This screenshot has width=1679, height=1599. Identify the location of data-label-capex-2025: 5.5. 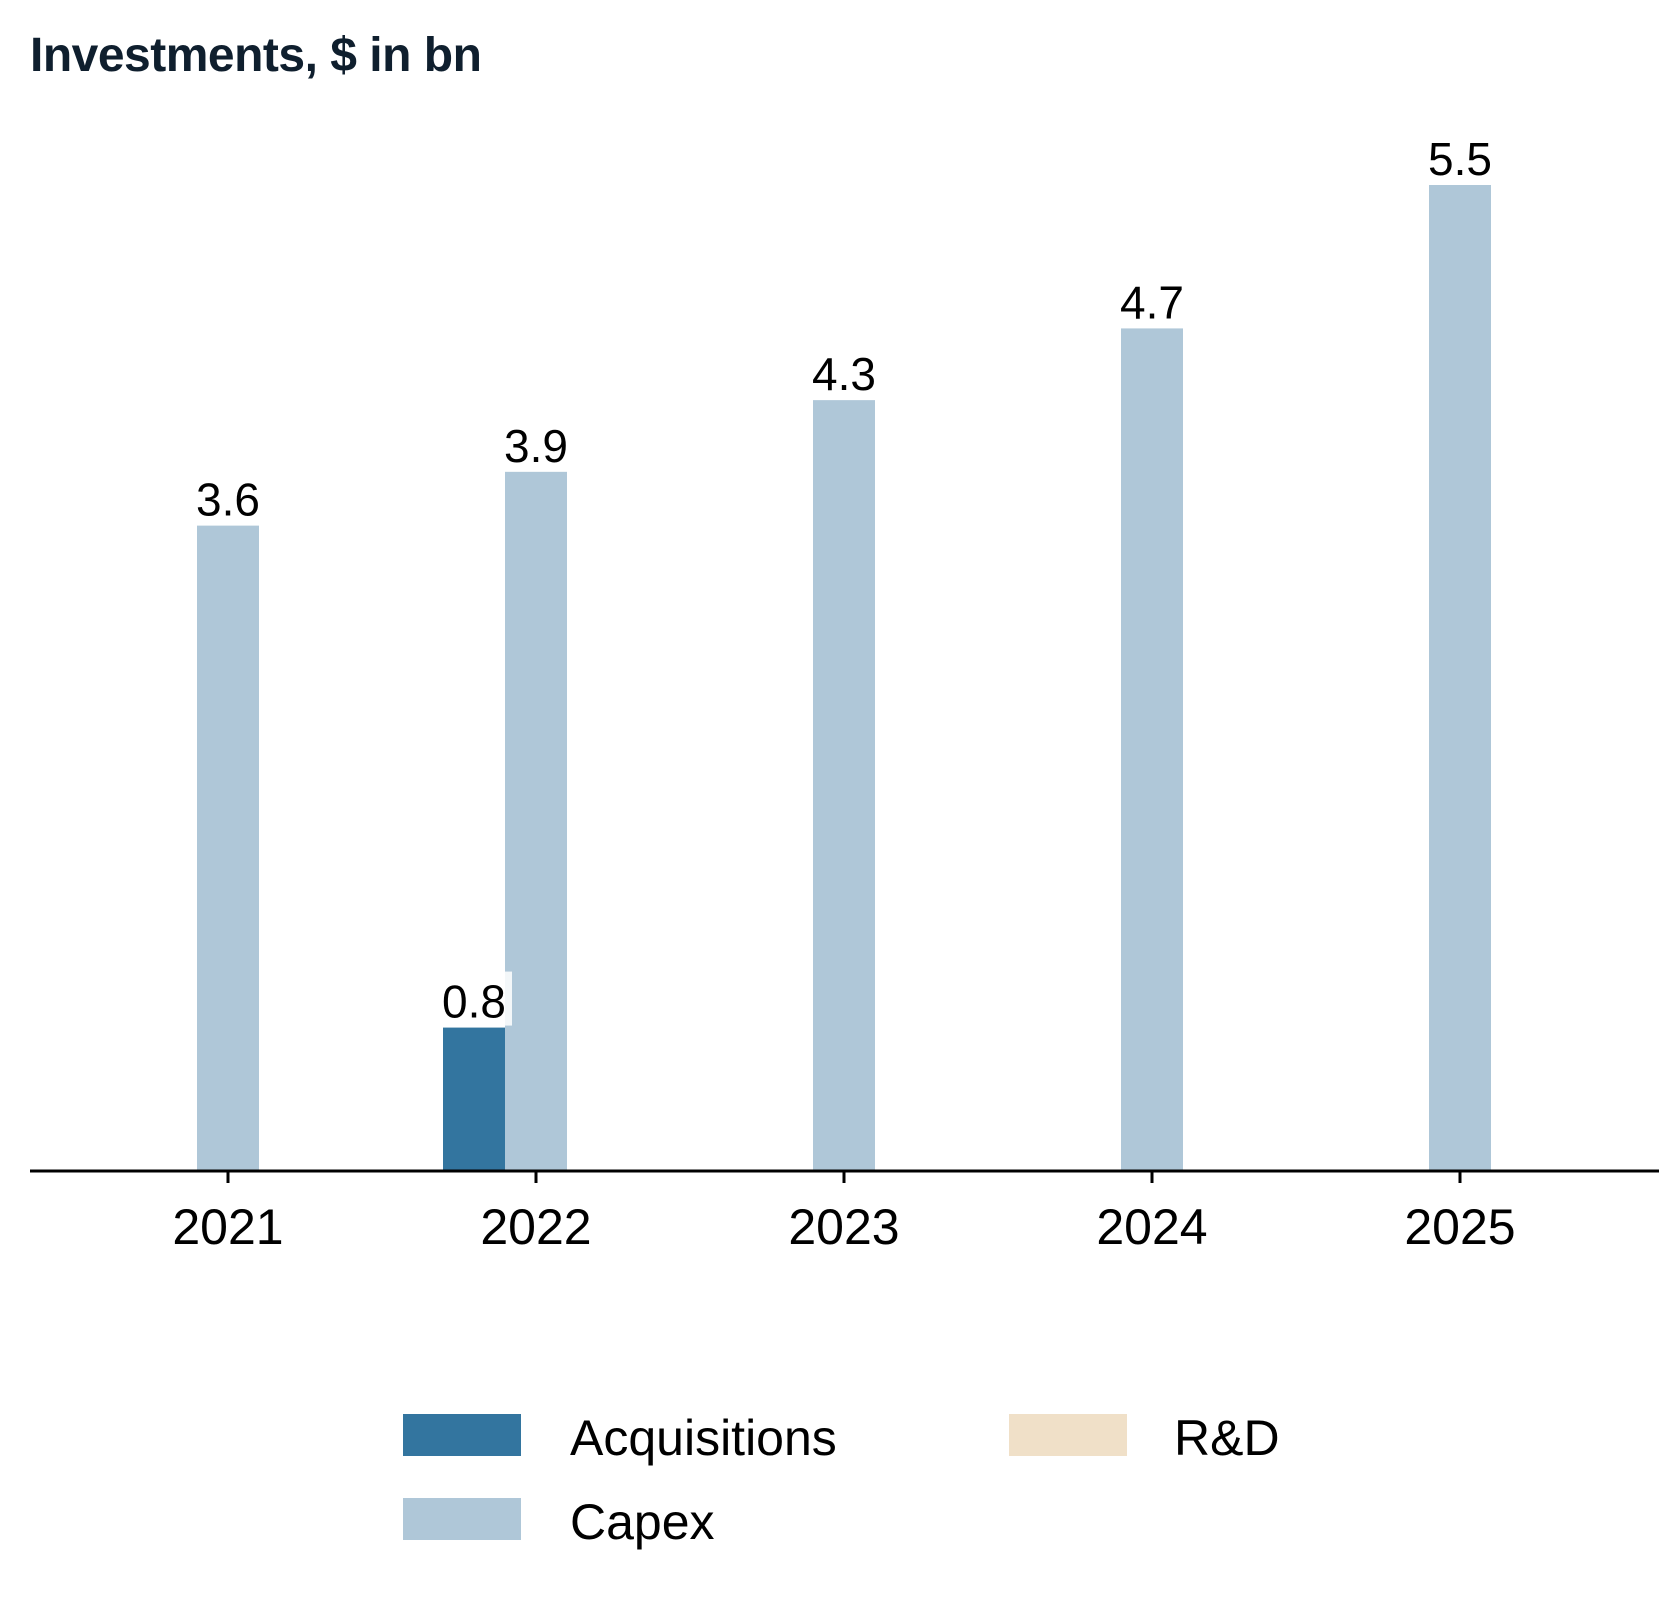
(1460, 159).